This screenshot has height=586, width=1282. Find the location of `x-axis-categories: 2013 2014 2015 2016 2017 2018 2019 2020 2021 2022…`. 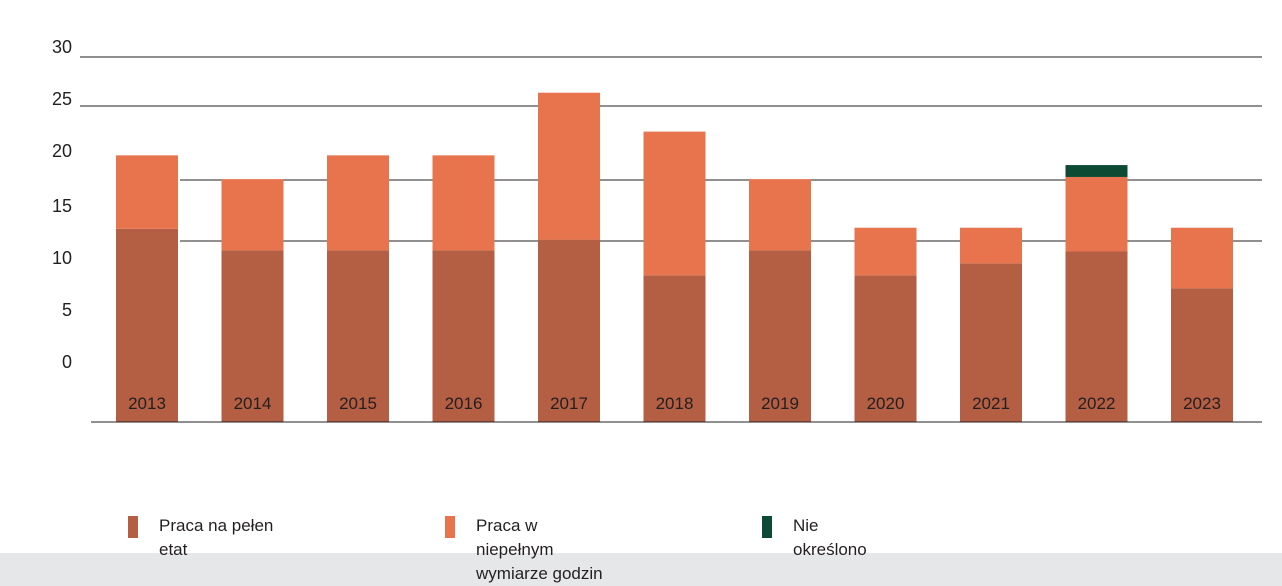

x-axis-categories: 2013 2014 2015 2016 2017 2018 2019 2020 2021 2022… is located at coordinates (674, 403).